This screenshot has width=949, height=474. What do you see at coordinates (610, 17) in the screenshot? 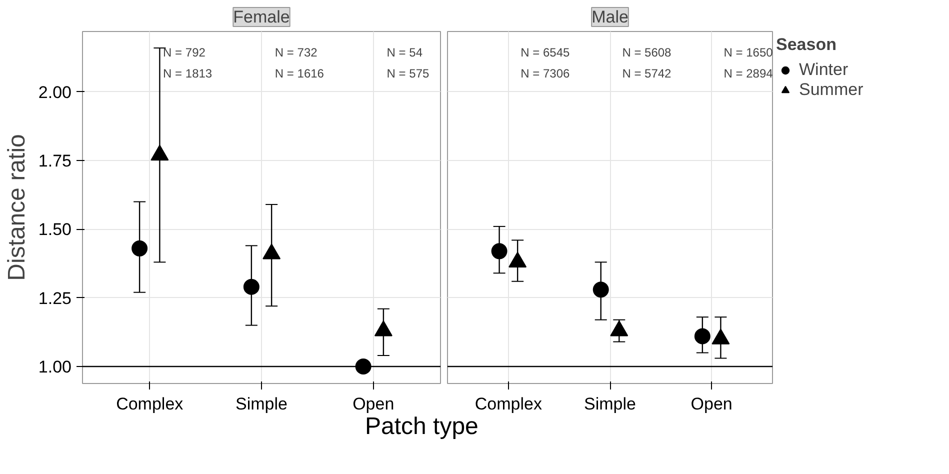
I see `chart-title: Male` at bounding box center [610, 17].